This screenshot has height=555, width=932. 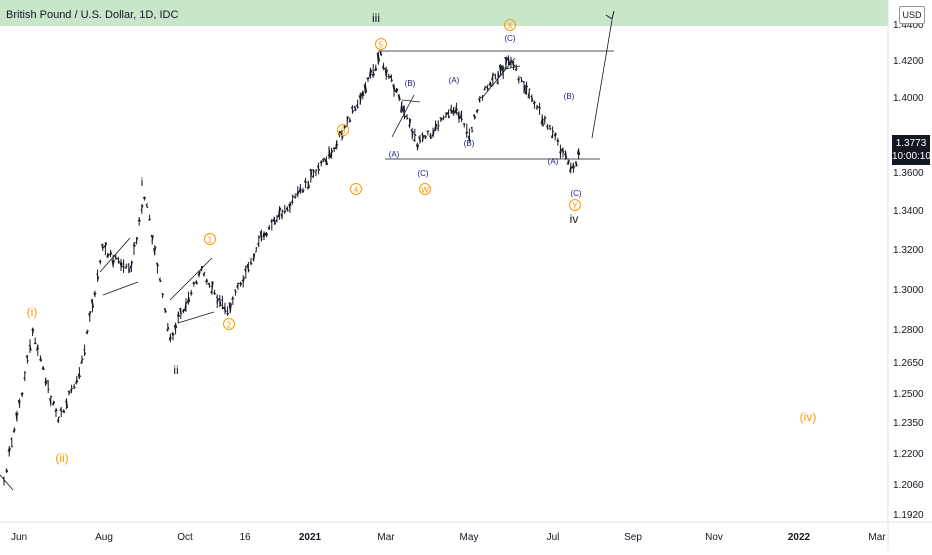 What do you see at coordinates (911, 143) in the screenshot?
I see `last-price-value: 1.3773` at bounding box center [911, 143].